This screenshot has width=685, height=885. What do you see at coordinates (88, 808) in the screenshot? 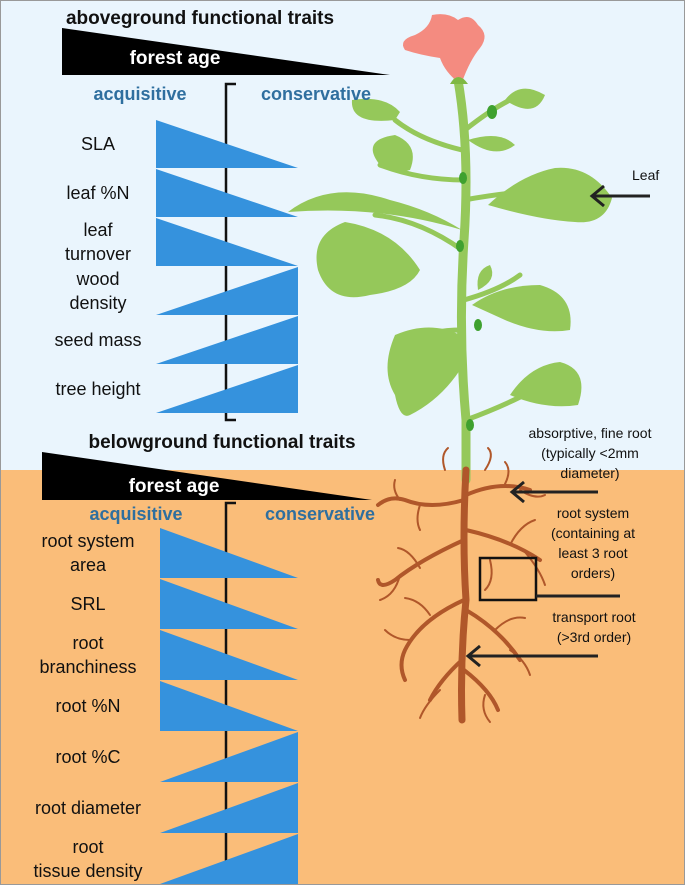
I see `trait-label: root diameter` at bounding box center [88, 808].